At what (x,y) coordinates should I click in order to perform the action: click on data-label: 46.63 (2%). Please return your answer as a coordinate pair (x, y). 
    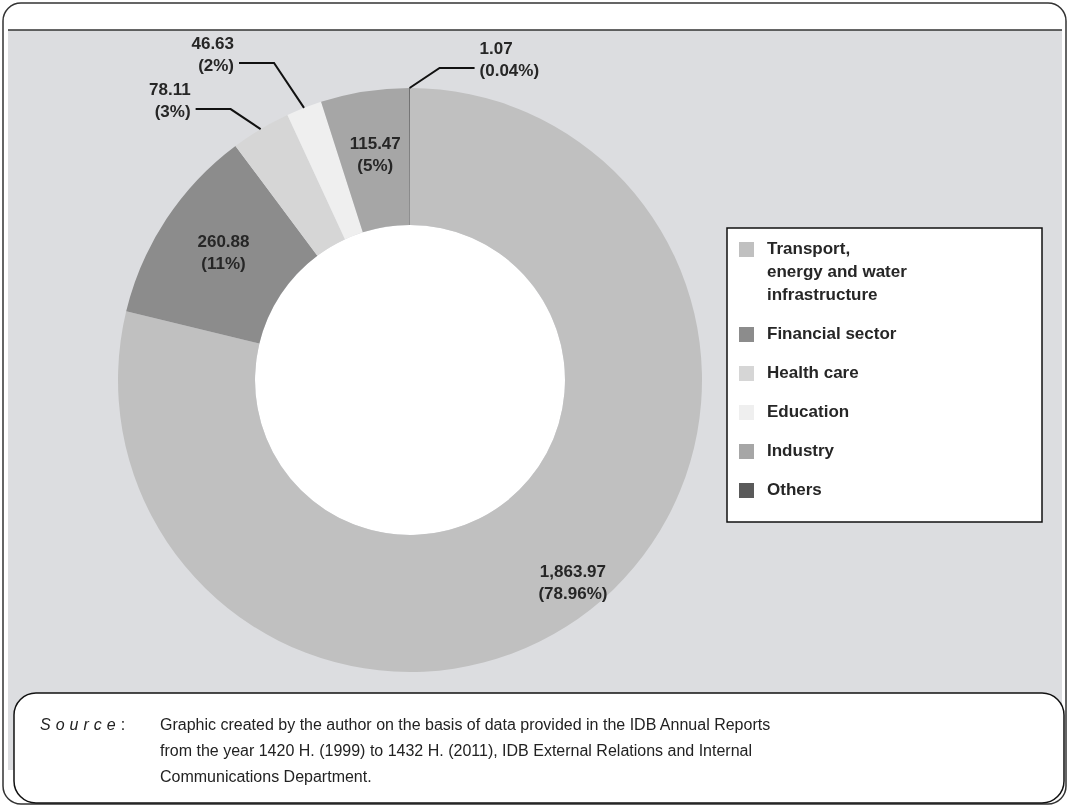
    Looking at the image, I should click on (213, 54).